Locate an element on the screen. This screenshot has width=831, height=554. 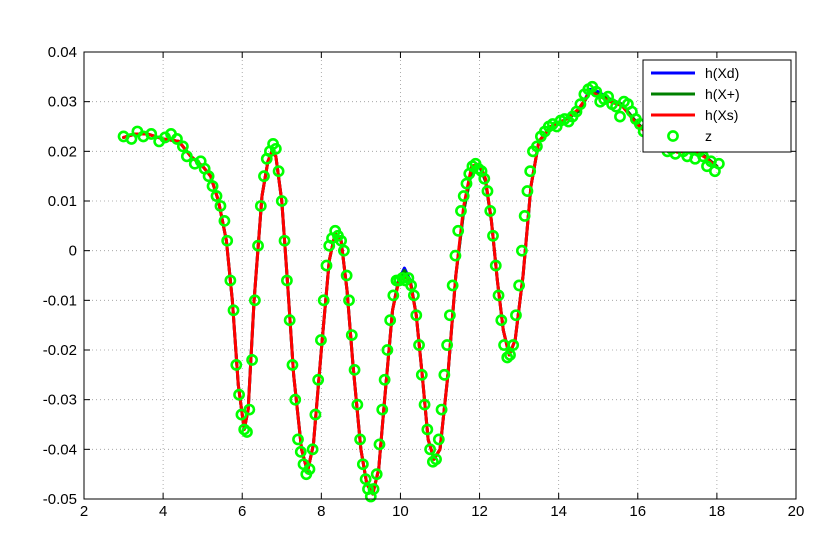
y-tick-label: -0.02 is located at coordinates (60, 350).